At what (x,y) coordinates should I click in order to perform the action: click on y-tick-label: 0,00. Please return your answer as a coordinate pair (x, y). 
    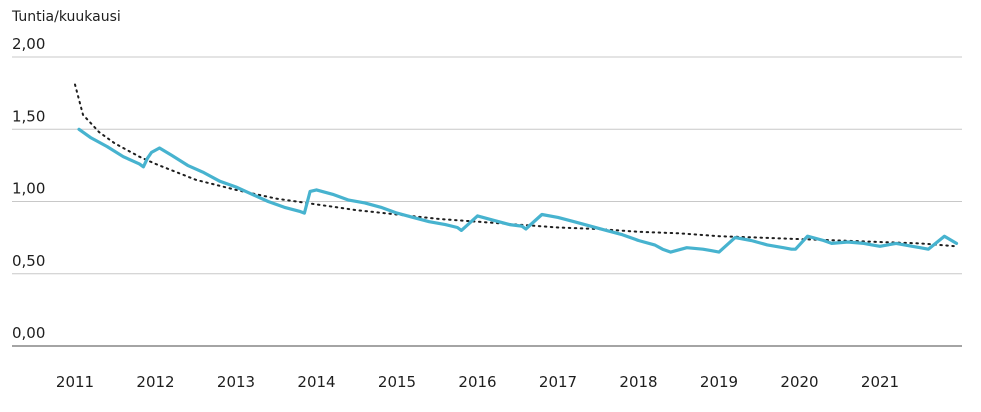
    Looking at the image, I should click on (28, 333).